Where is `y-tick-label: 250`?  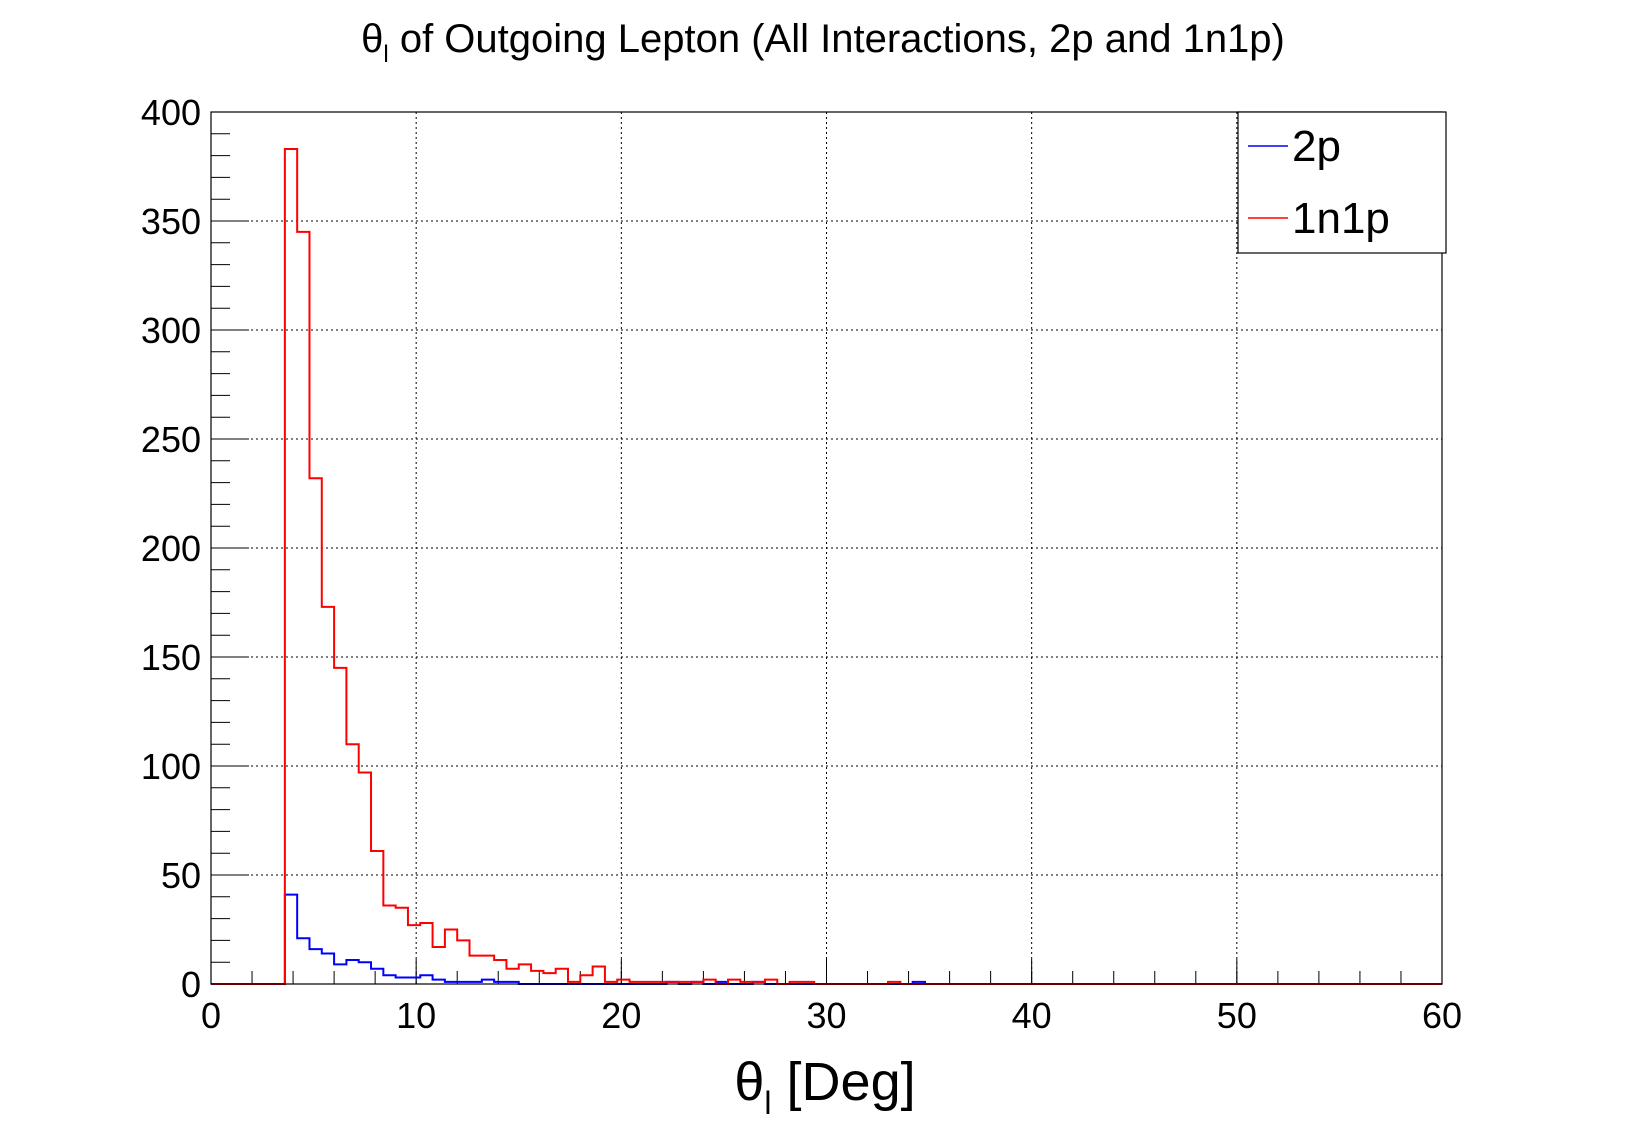 y-tick-label: 250 is located at coordinates (171, 439).